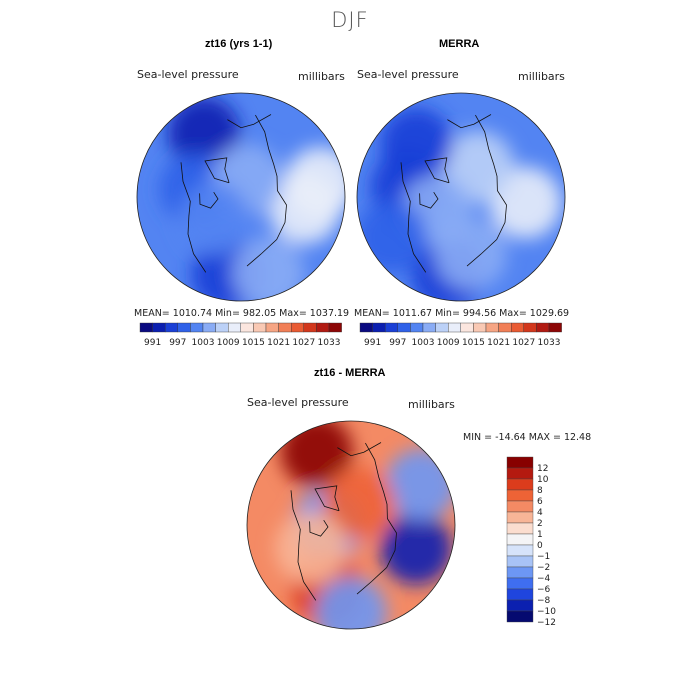 The height and width of the screenshot is (700, 700). Describe the element at coordinates (540, 535) in the screenshot. I see `colorbar-tick-label-6: 1` at that location.